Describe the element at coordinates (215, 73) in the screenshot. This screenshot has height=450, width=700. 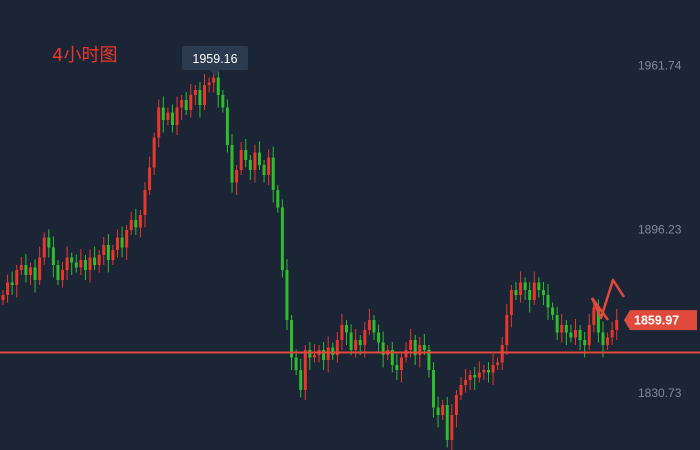
I see `peak-tooltip-pointer` at that location.